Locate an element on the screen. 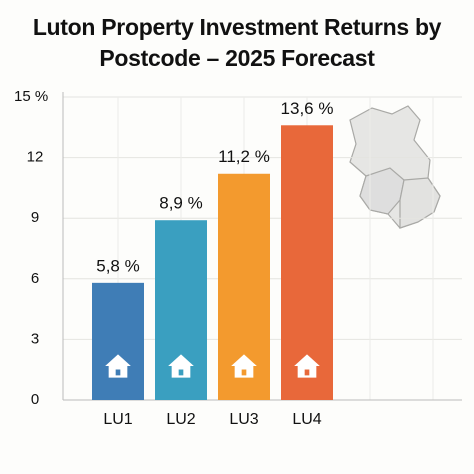 This screenshot has width=474, height=474. map-decoration is located at coordinates (395, 167).